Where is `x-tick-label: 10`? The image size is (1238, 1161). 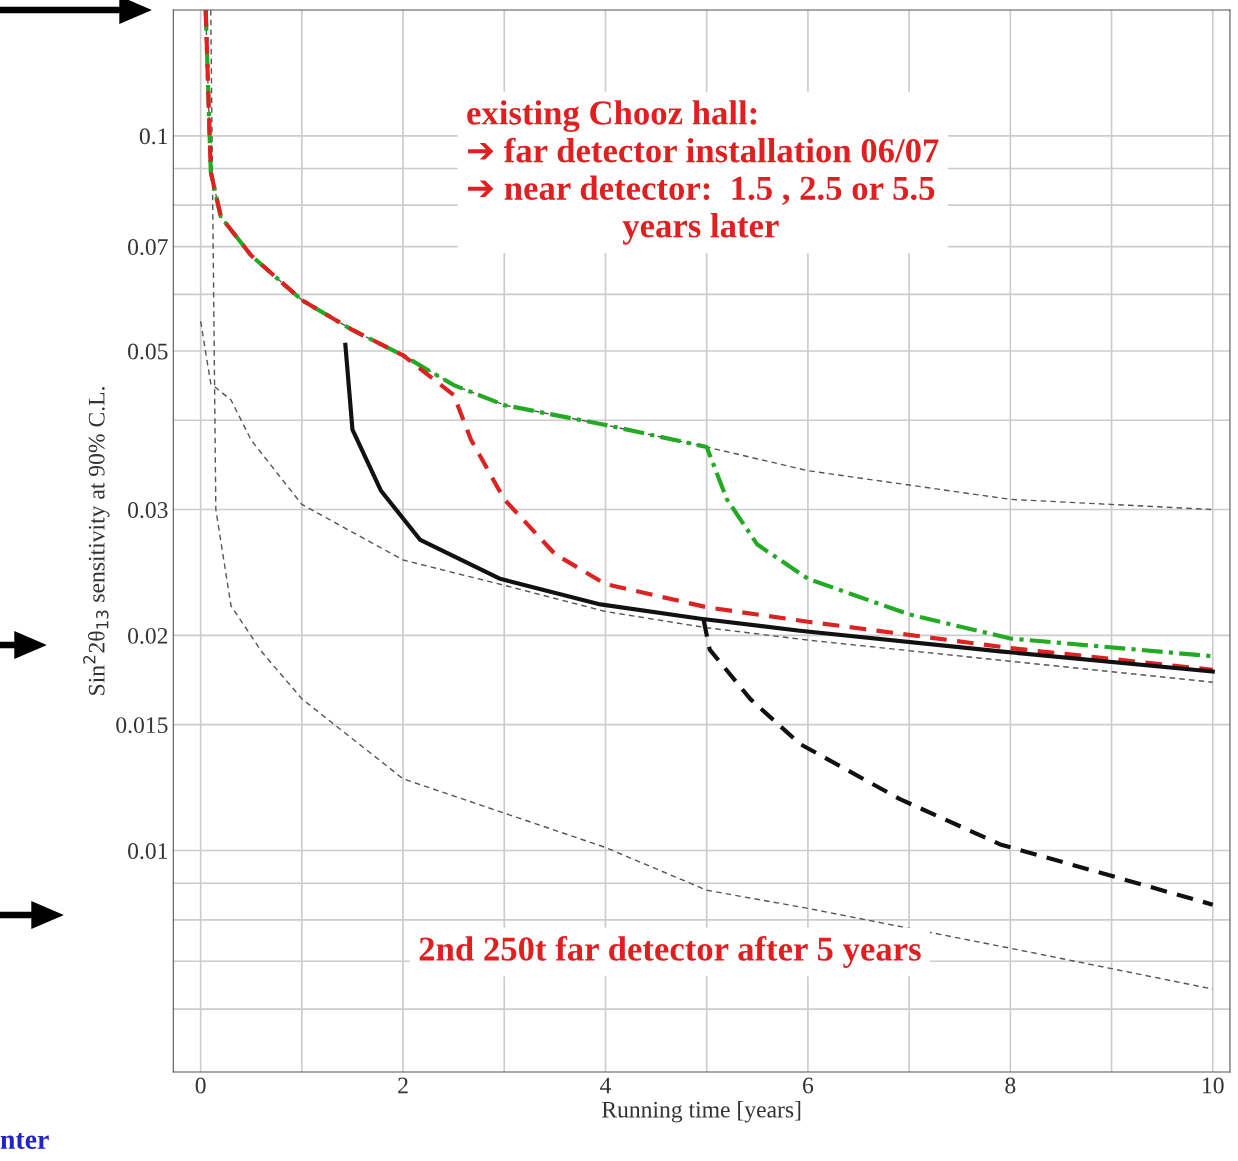
x-tick-label: 10 is located at coordinates (1213, 1085).